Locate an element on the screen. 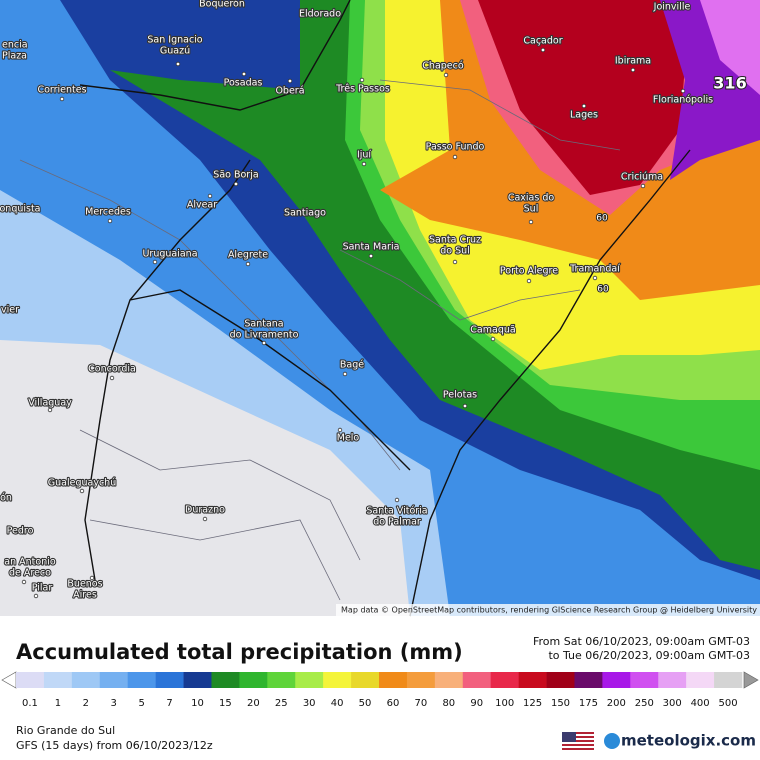 This screenshot has width=760, height=760. place-label: ón is located at coordinates (6, 498).